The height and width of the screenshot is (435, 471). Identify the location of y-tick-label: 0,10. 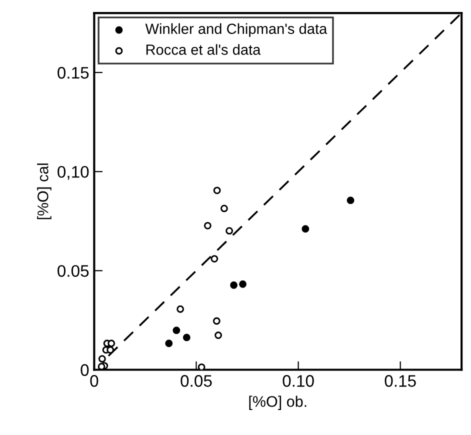
(73, 173).